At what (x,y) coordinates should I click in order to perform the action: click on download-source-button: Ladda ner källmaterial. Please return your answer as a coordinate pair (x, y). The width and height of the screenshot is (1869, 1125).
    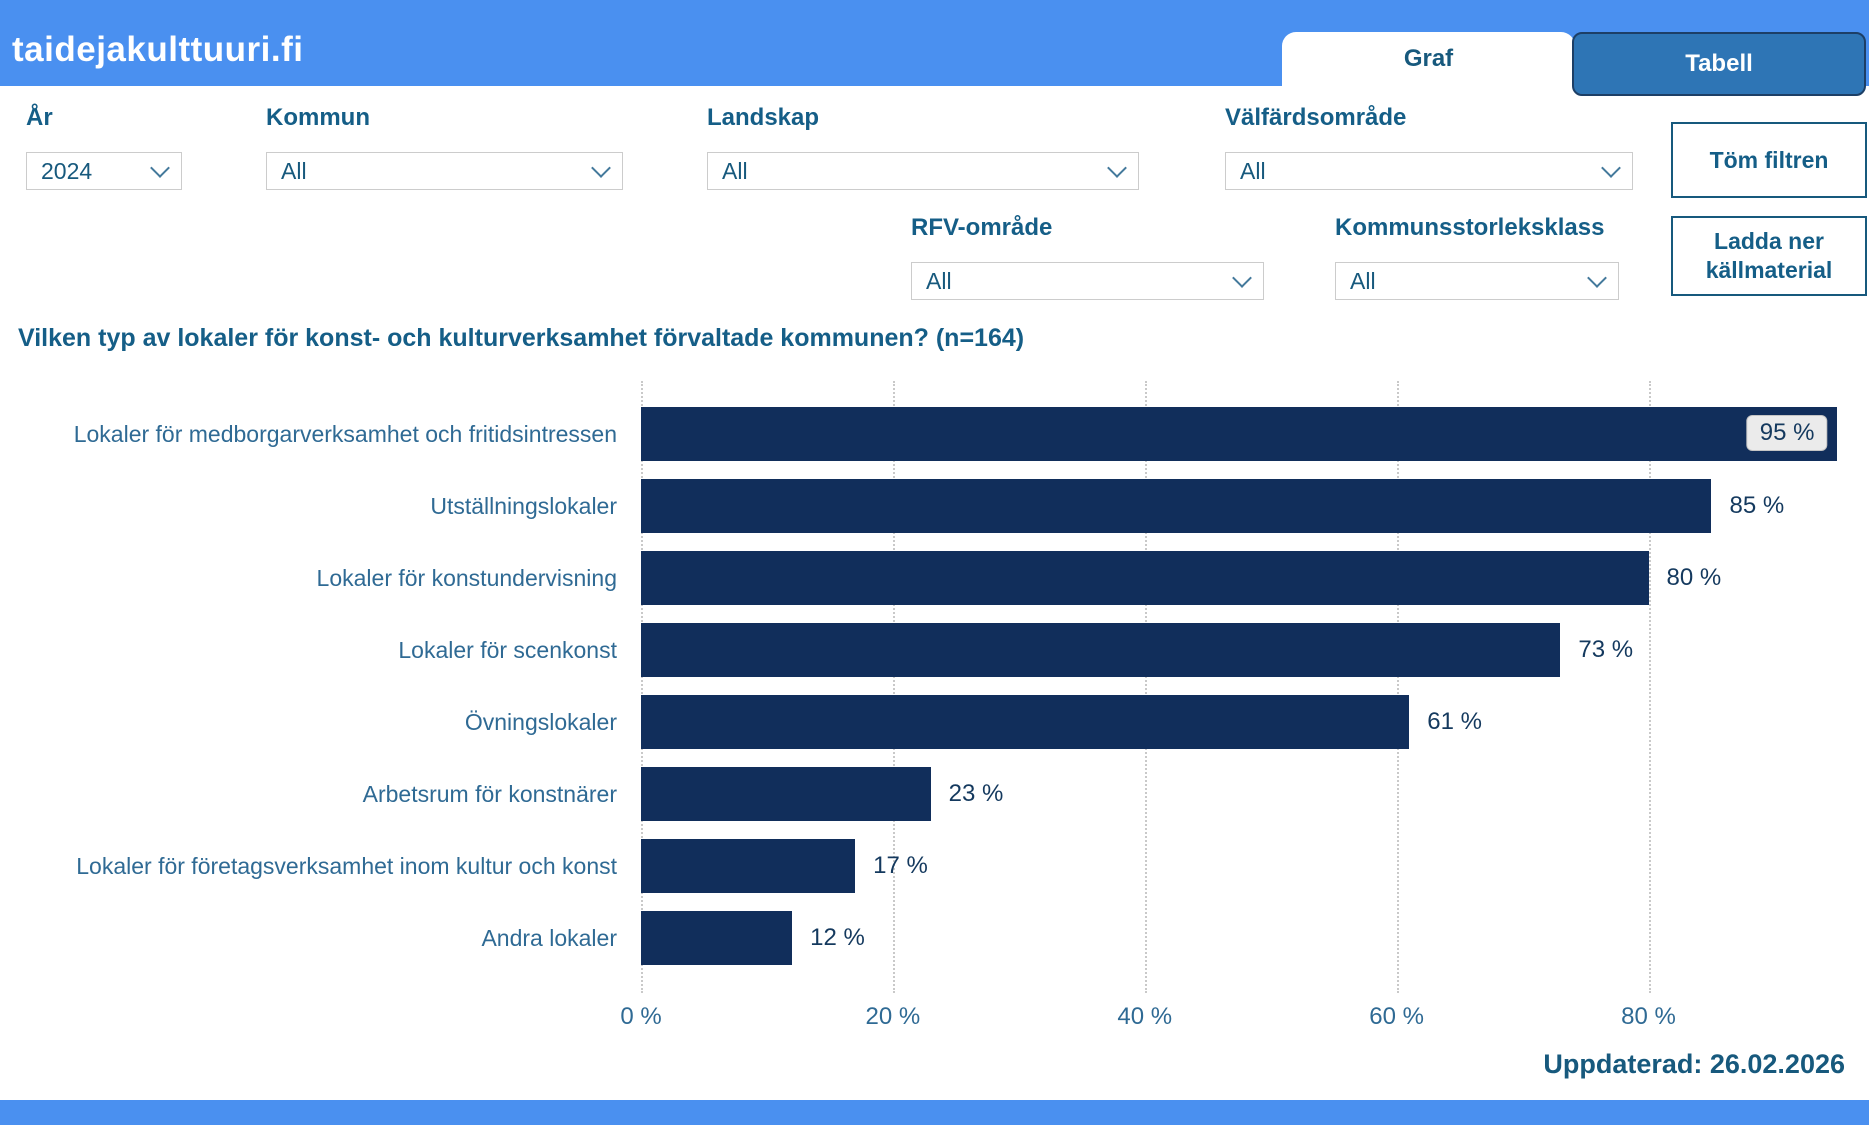
    Looking at the image, I should click on (1769, 256).